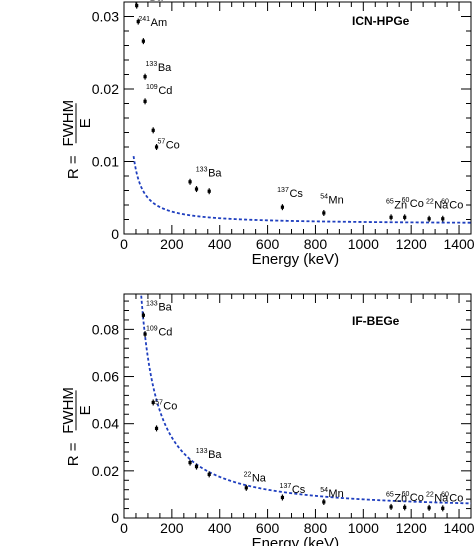 The width and height of the screenshot is (474, 546). I want to click on isotope-mass-number: 109, so click(152, 87).